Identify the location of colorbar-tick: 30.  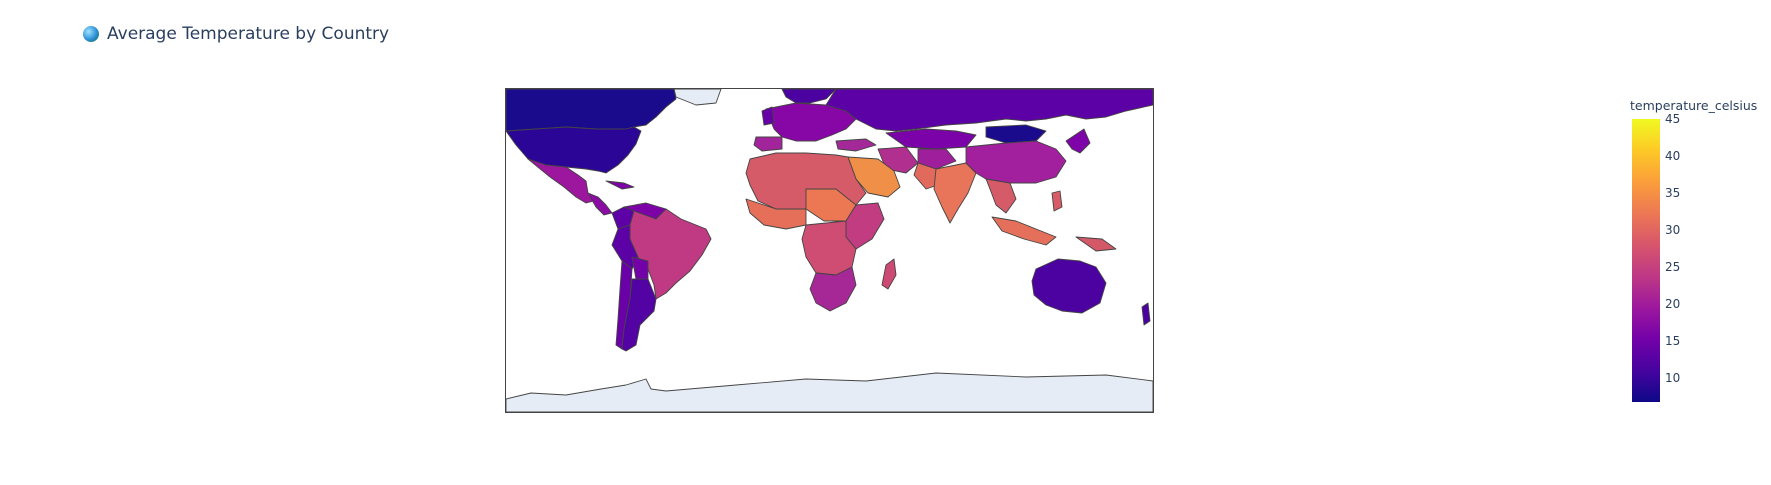
(1673, 230).